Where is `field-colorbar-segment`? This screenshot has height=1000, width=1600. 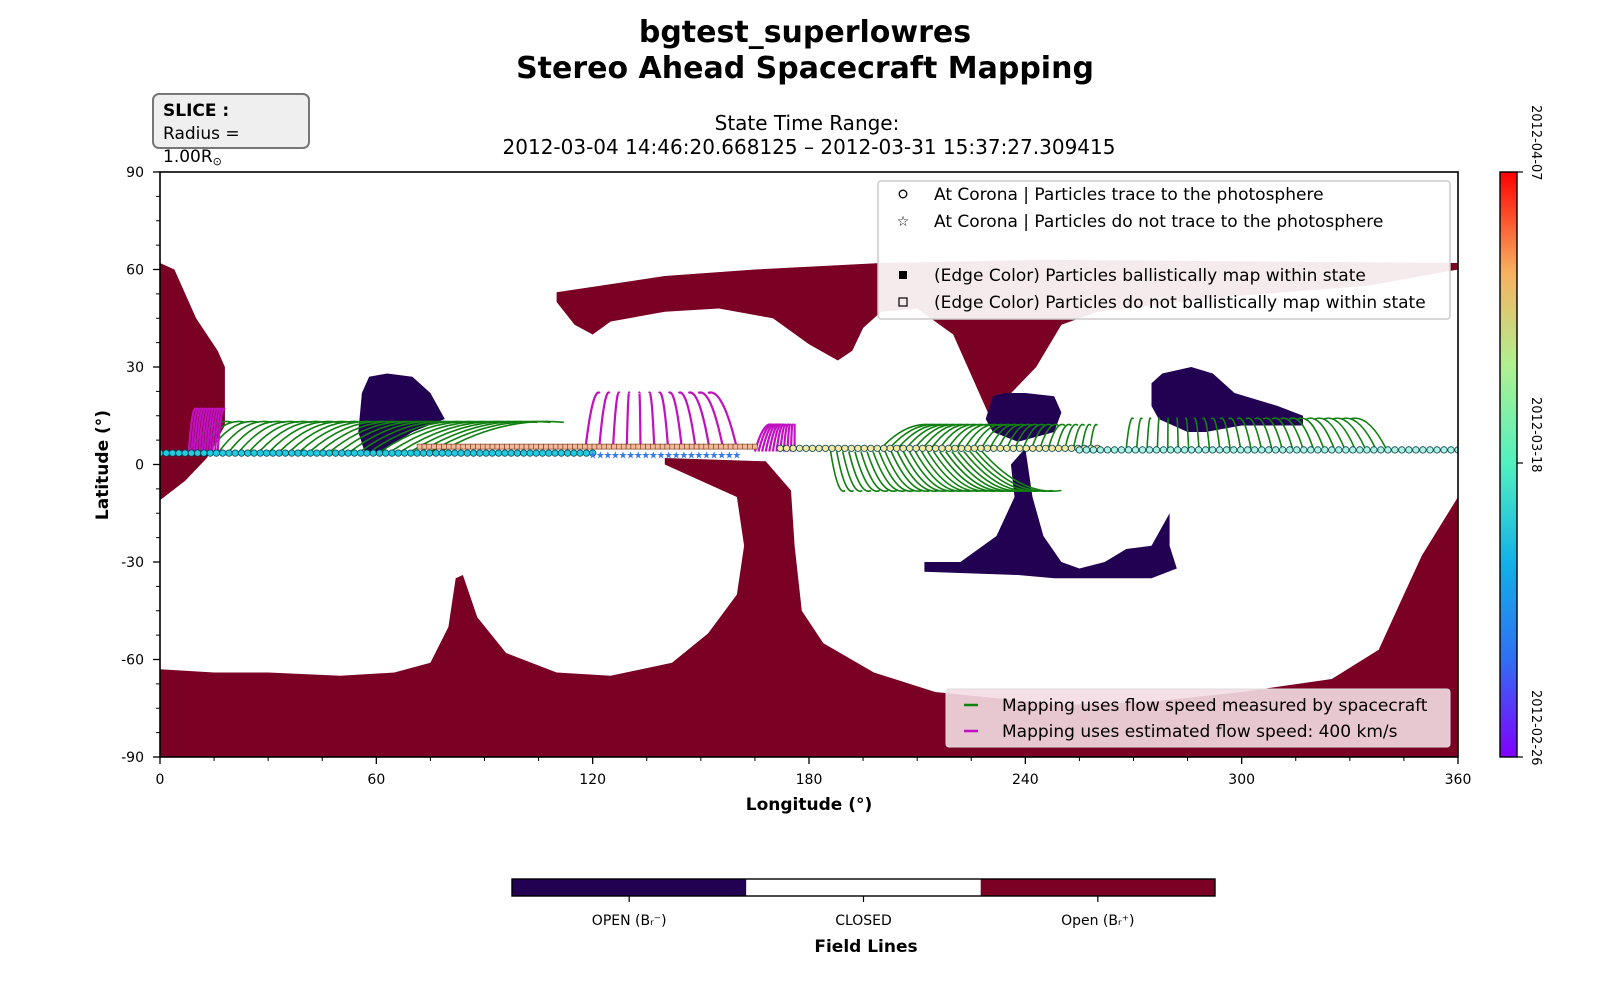 field-colorbar-segment is located at coordinates (863, 887).